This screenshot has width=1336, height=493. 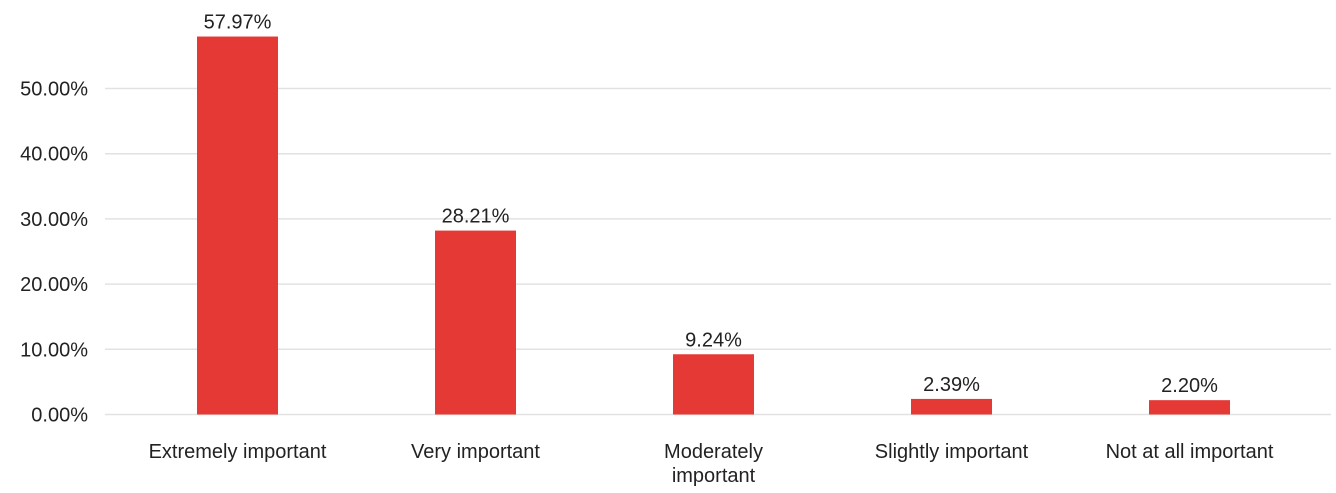 What do you see at coordinates (951, 385) in the screenshot?
I see `data-label: 2.39%` at bounding box center [951, 385].